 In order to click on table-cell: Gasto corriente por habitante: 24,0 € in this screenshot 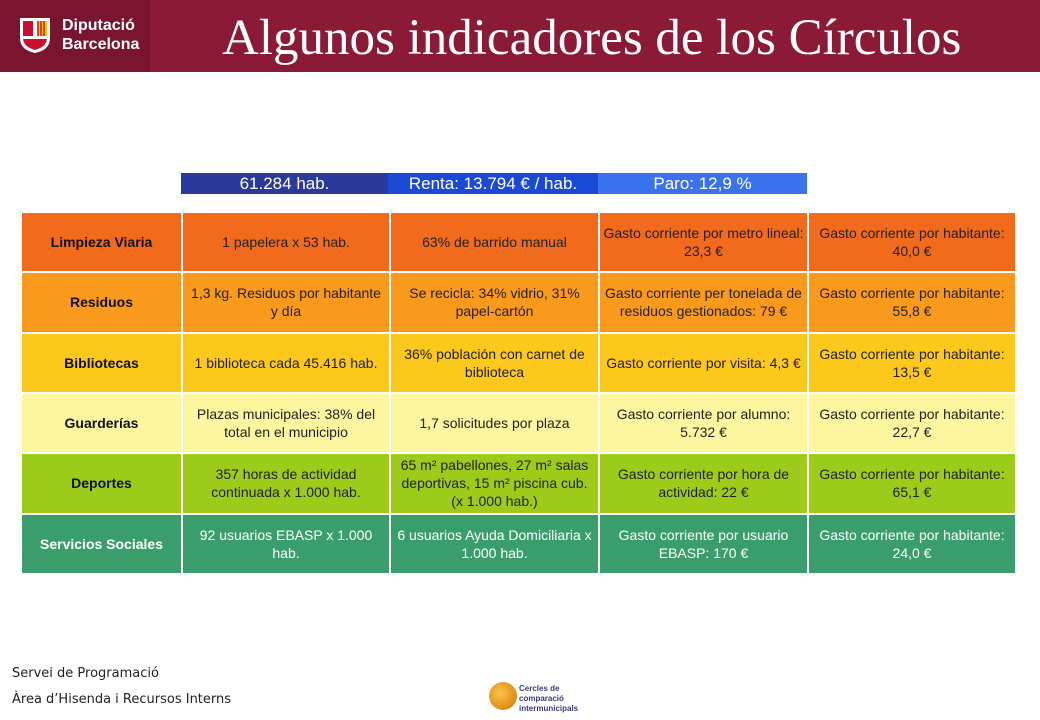, I will do `click(911, 544)`.